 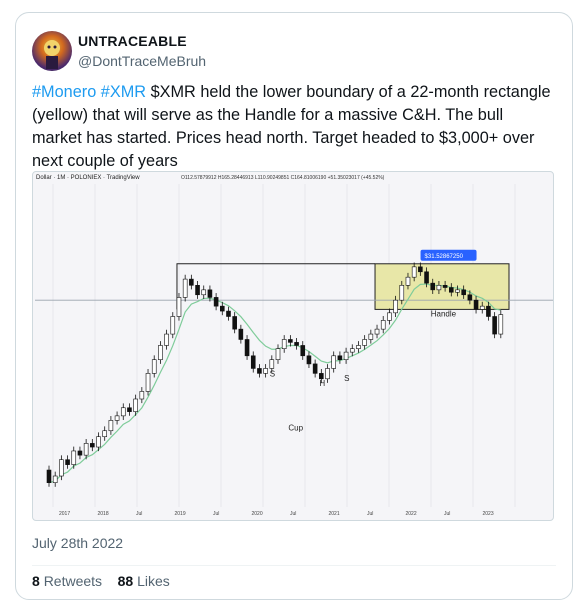 I want to click on tweet-date: July 28th 2022, so click(x=78, y=543).